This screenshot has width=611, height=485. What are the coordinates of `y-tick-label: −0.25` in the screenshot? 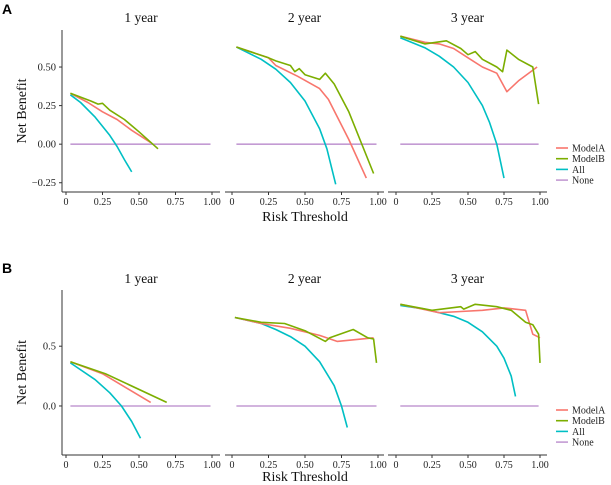 It's located at (44, 183).